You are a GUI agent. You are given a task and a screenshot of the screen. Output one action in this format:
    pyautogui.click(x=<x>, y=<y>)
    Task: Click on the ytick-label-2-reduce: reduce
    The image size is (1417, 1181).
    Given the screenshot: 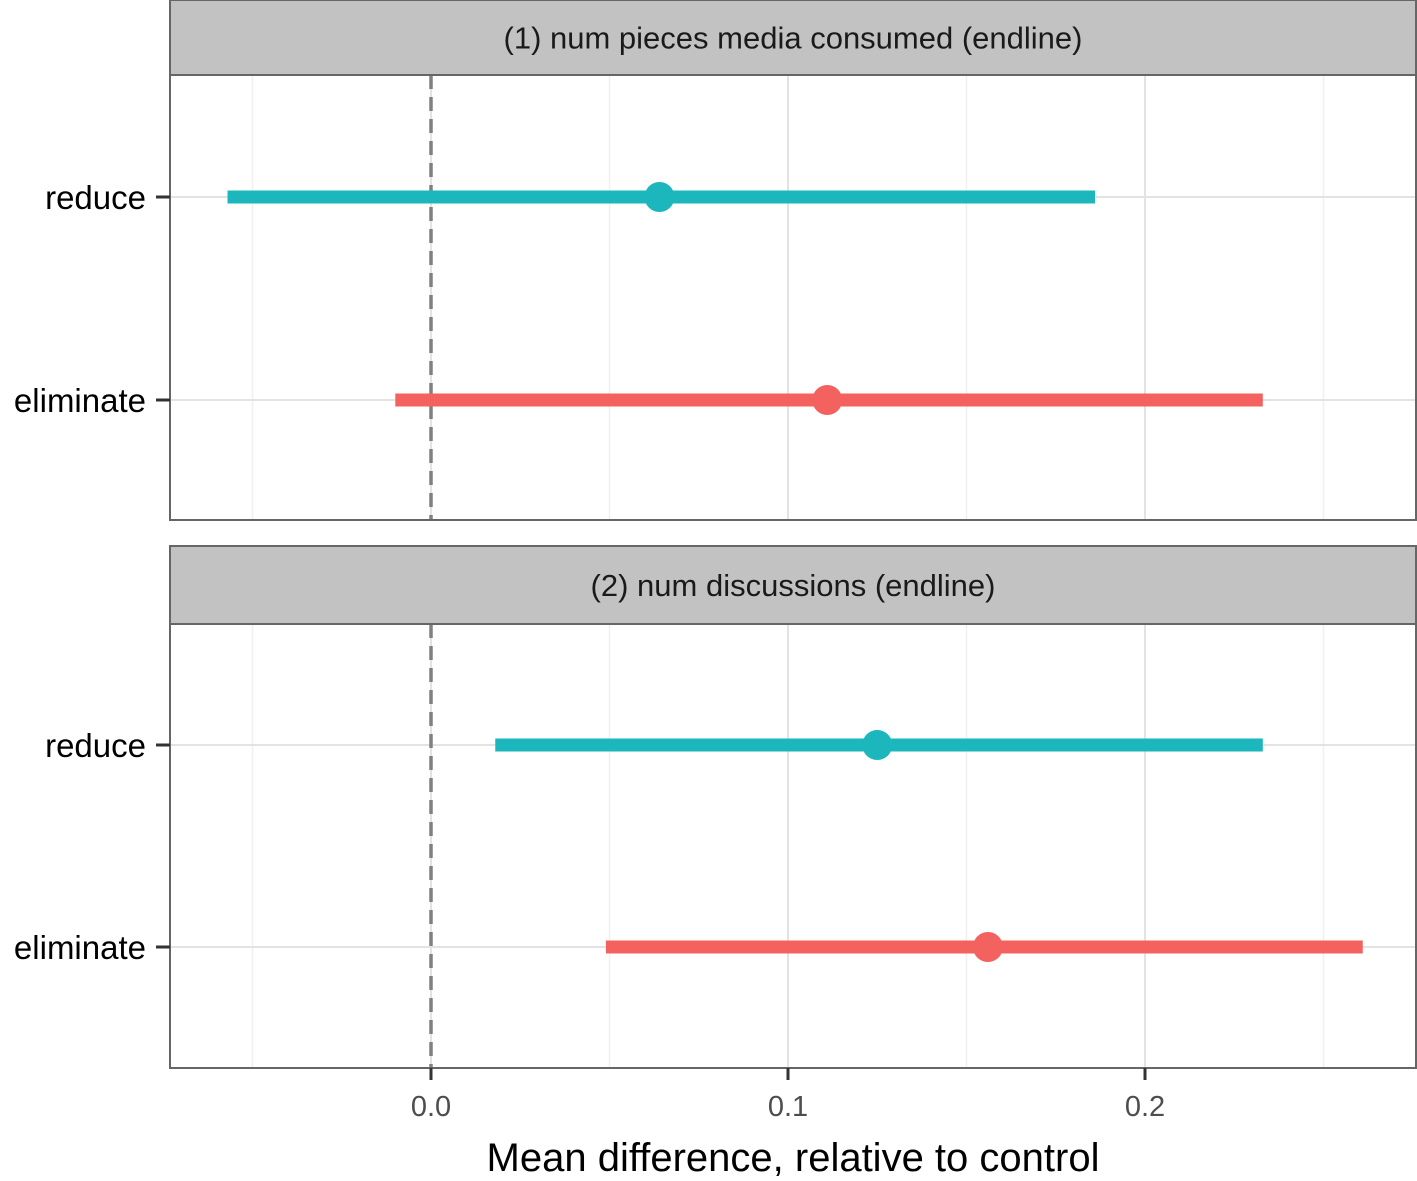 What is the action you would take?
    pyautogui.click(x=95, y=745)
    